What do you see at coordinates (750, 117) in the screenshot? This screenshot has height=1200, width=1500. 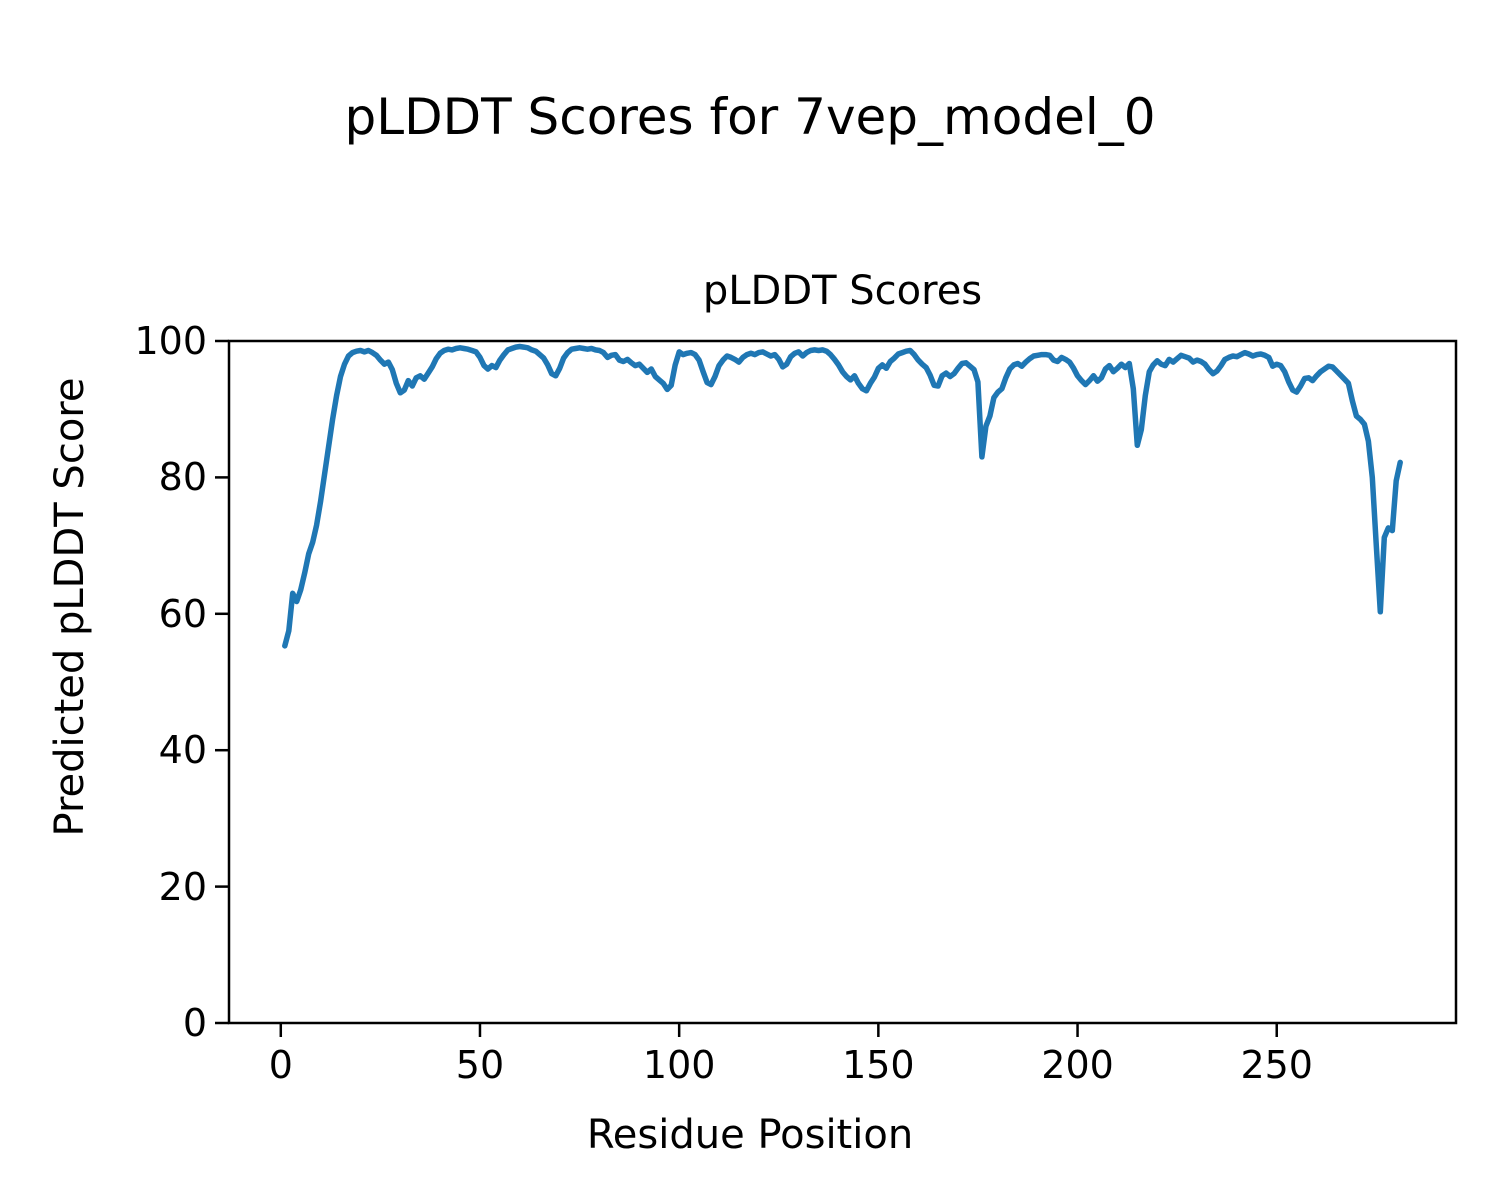 I see `figure-suptitle: pLDDT Scores for 7vep_model_0` at bounding box center [750, 117].